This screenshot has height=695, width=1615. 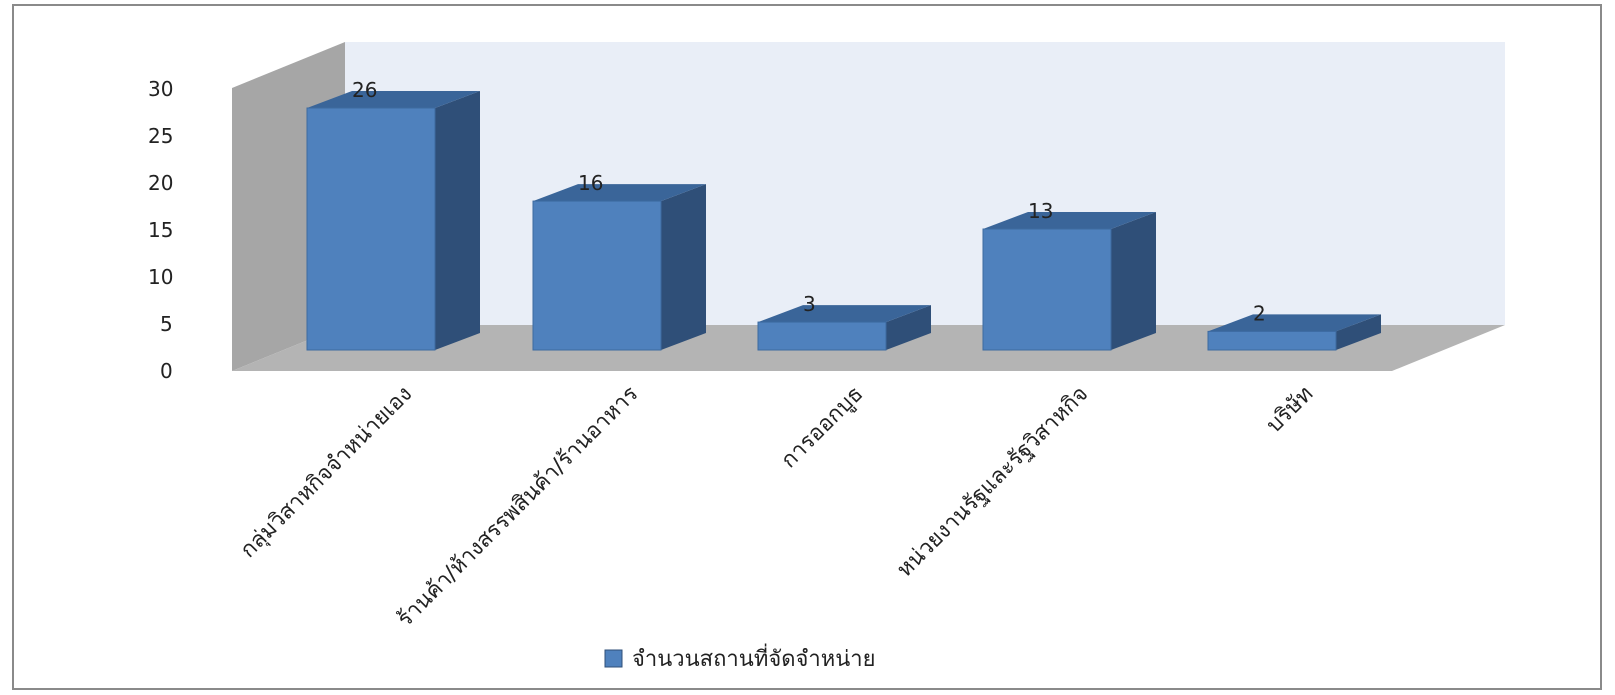 I want to click on category-label: กลุ่มวิสาหกิจจำหน่ายเอง, so click(x=326, y=472).